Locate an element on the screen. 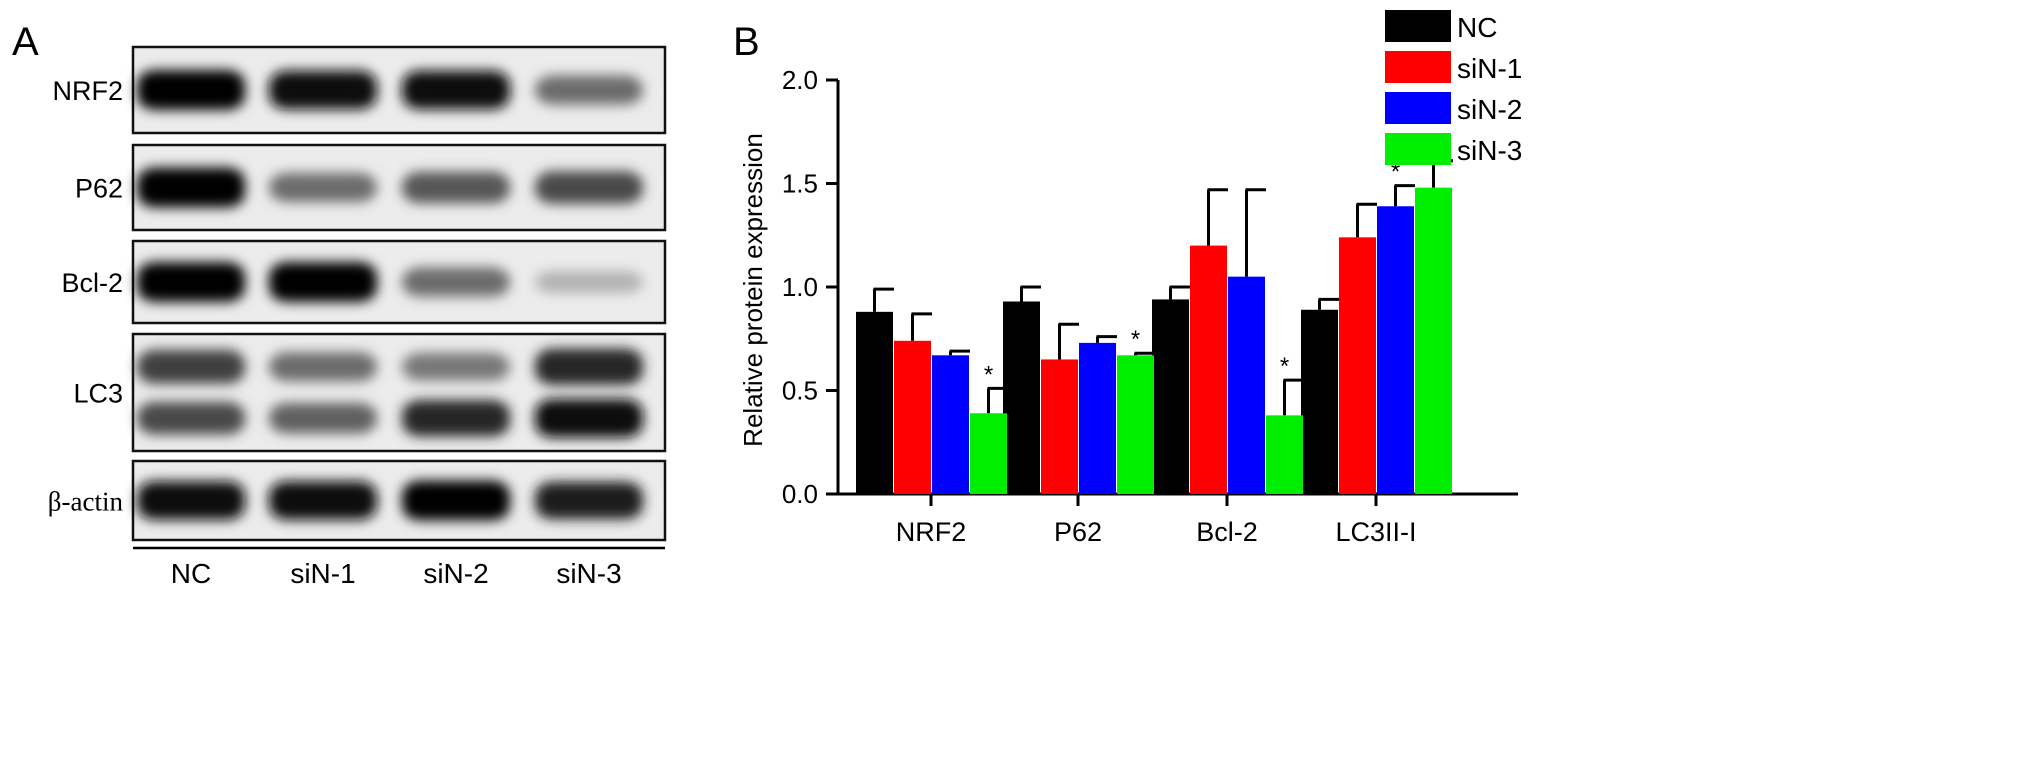 Image resolution: width=2031 pixels, height=765 pixels. y-tick-label: 0.5 is located at coordinates (800, 391).